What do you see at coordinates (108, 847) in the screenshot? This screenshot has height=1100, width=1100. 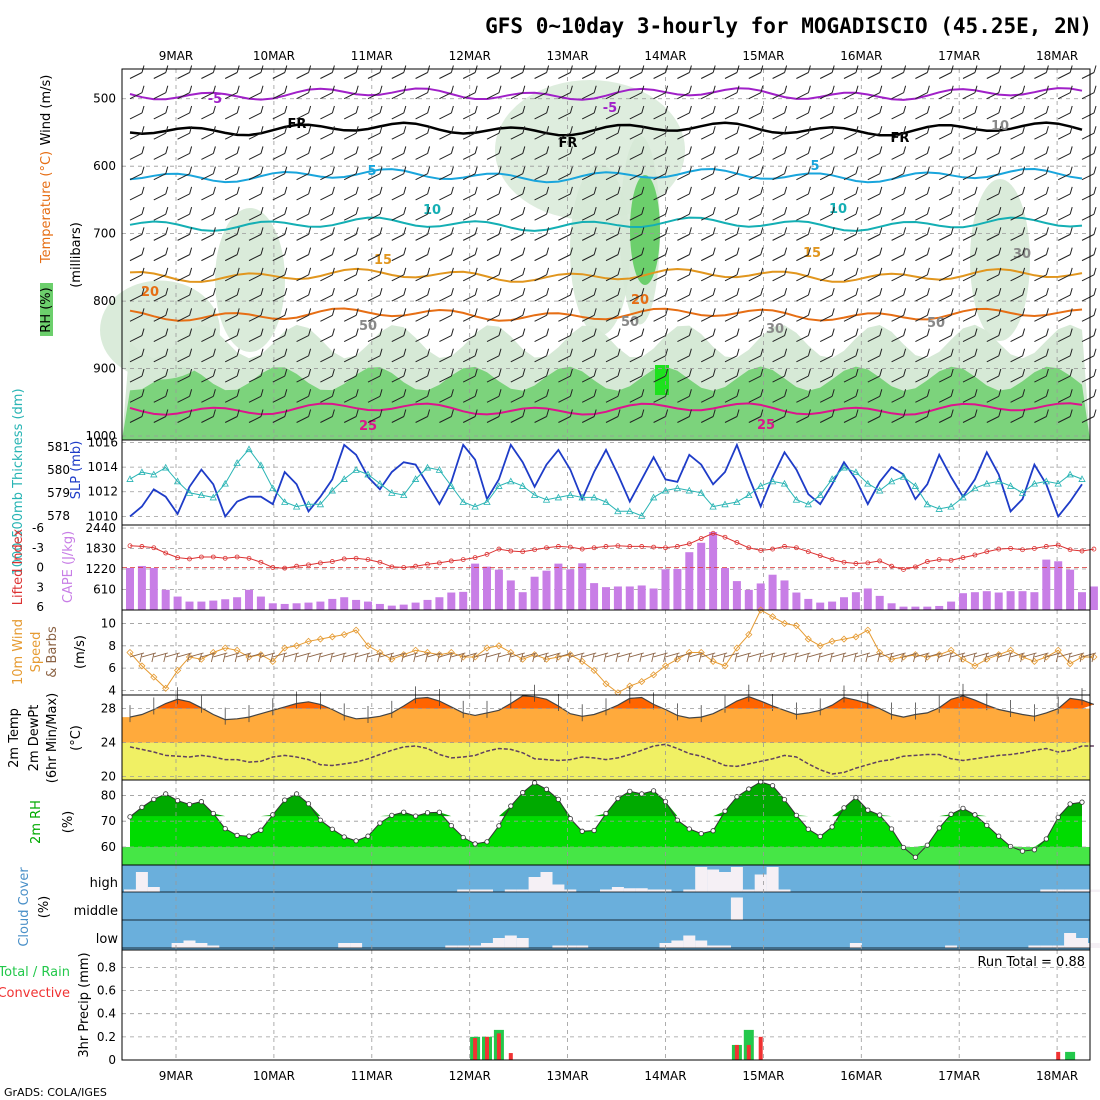 I see `rh2-tick-label: 60` at bounding box center [108, 847].